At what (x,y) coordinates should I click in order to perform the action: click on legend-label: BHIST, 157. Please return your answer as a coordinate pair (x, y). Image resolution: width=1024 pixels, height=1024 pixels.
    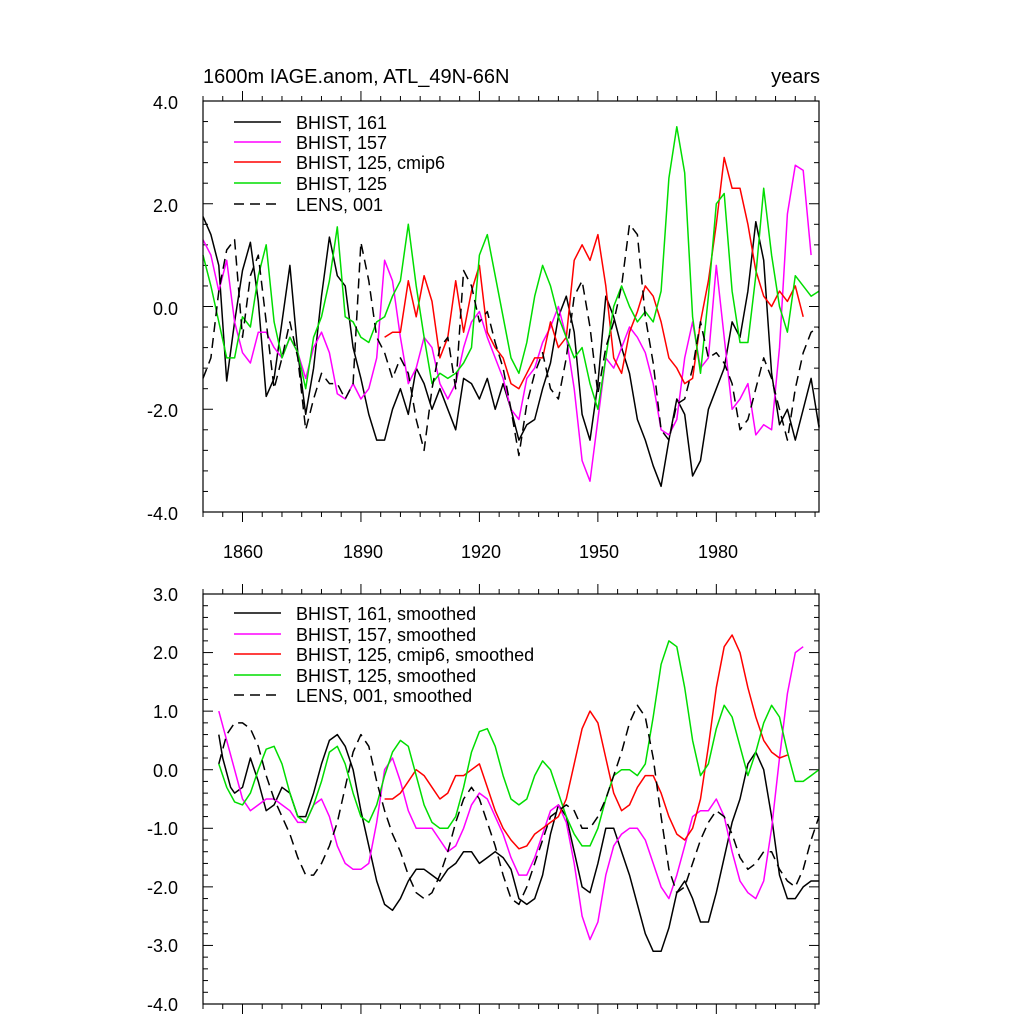
    Looking at the image, I should click on (341, 143).